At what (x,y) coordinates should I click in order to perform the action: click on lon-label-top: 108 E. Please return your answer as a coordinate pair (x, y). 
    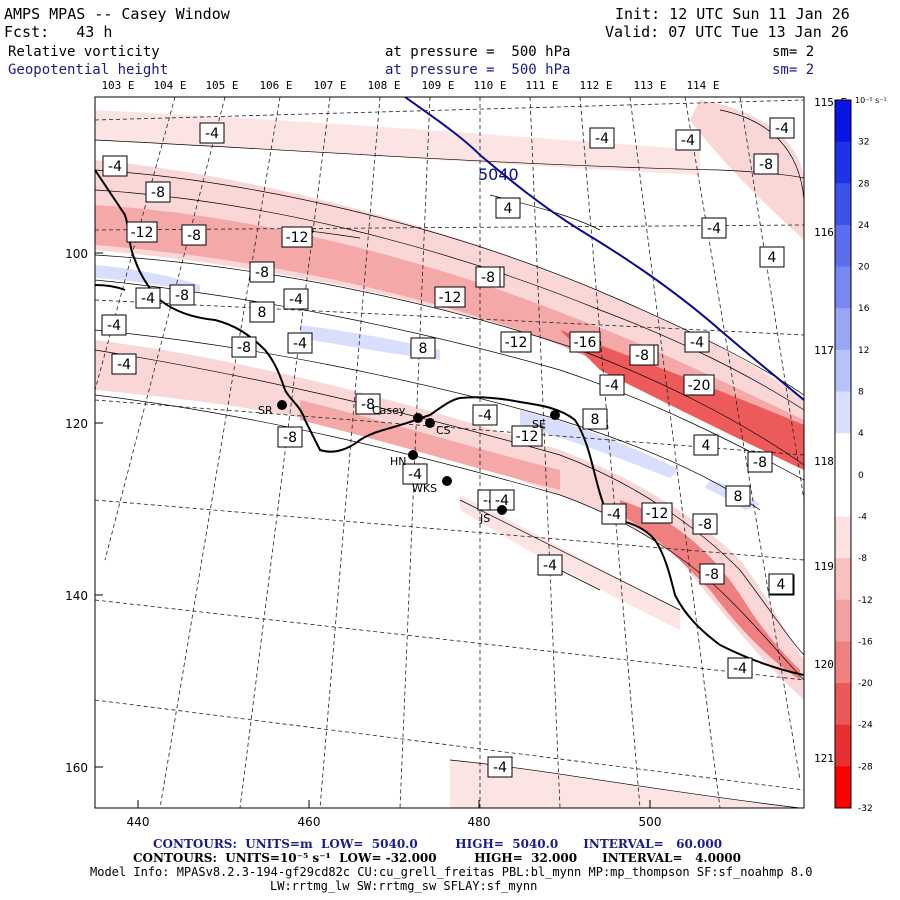
    Looking at the image, I should click on (383, 85).